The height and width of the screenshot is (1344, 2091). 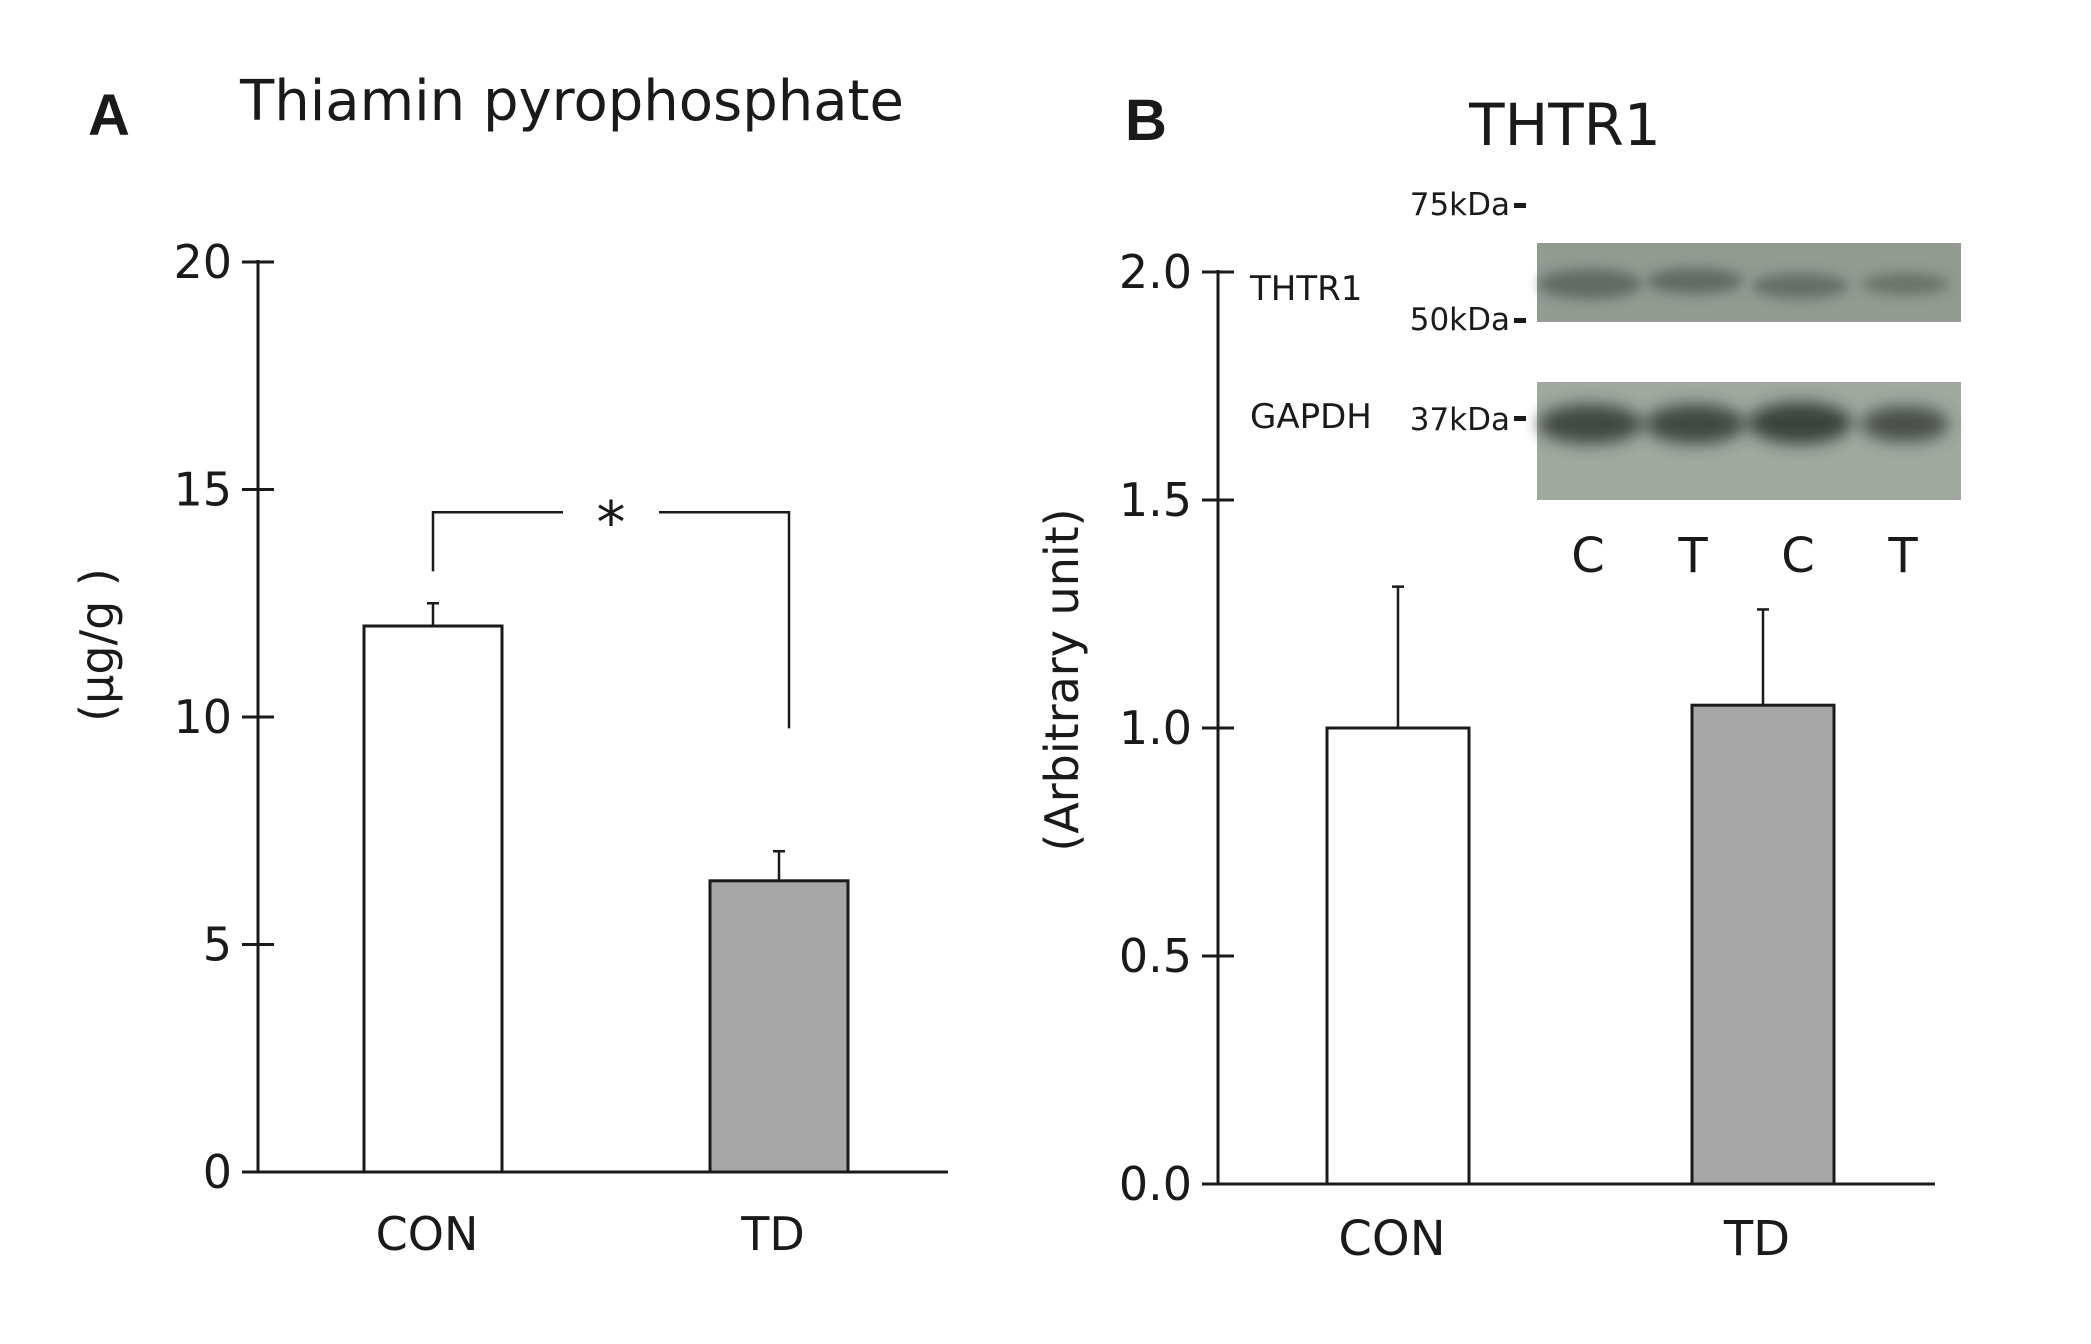 I want to click on panel-b-x-labels: CON TD, so click(x=1564, y=1239).